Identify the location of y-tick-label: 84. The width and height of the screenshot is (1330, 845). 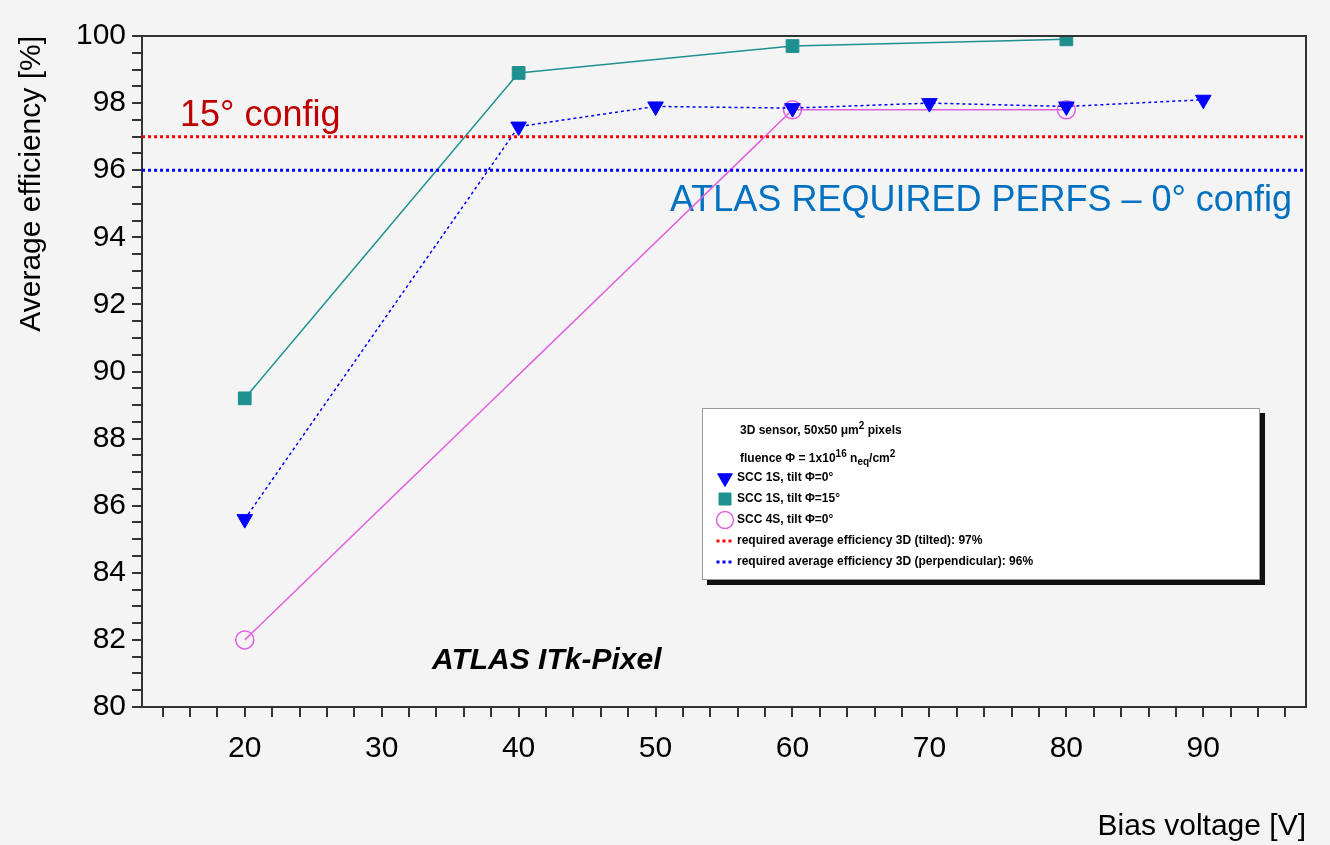
(109, 571).